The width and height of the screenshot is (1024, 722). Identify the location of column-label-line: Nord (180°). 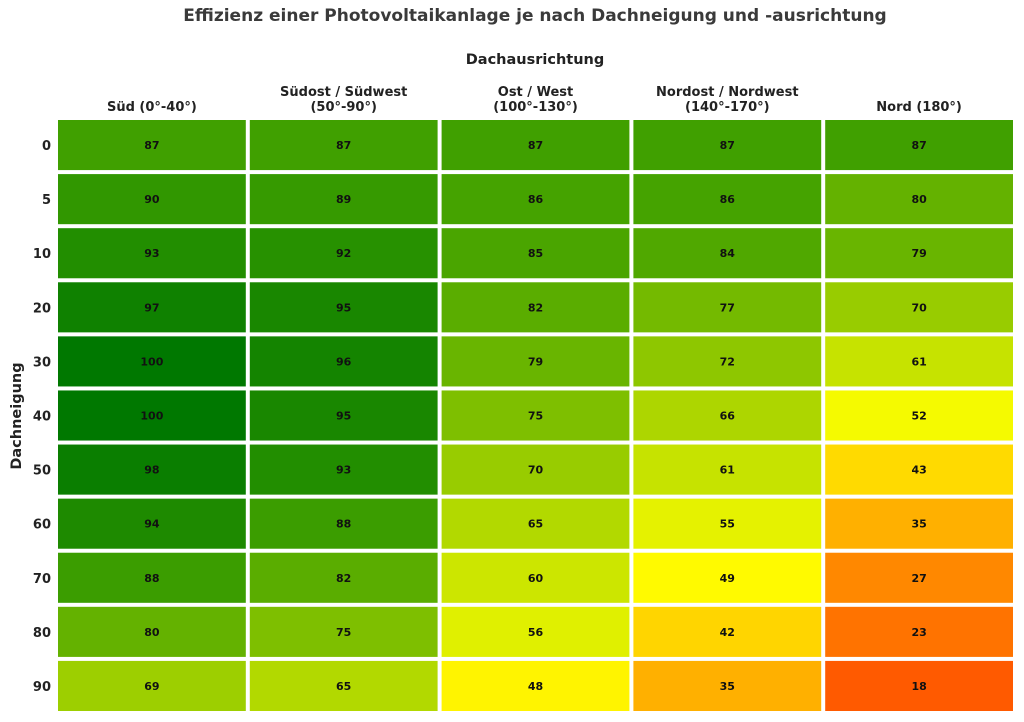
(919, 107).